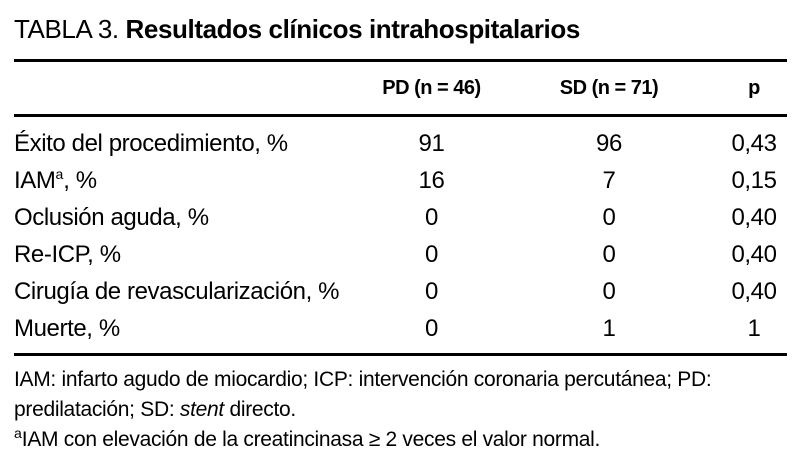 The image size is (796, 466). Describe the element at coordinates (609, 143) in the screenshot. I see `sd-value: 96` at that location.